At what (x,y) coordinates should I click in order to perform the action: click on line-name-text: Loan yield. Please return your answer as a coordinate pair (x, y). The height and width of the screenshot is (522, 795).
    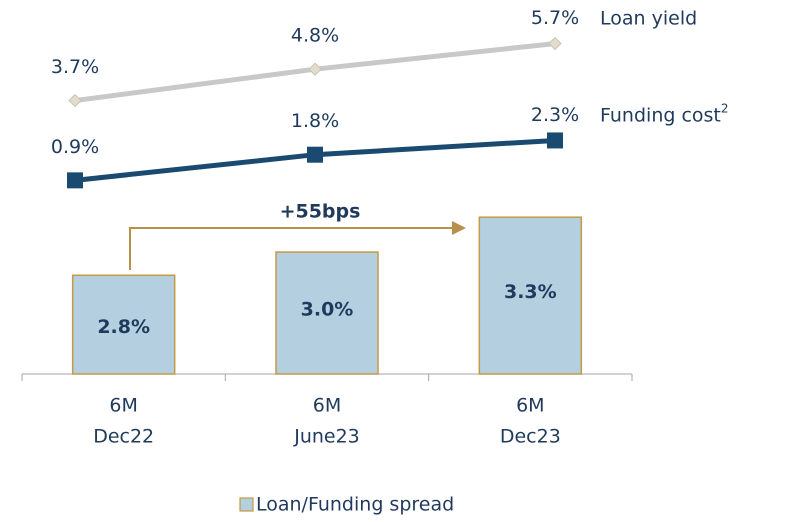
    Looking at the image, I should click on (648, 18).